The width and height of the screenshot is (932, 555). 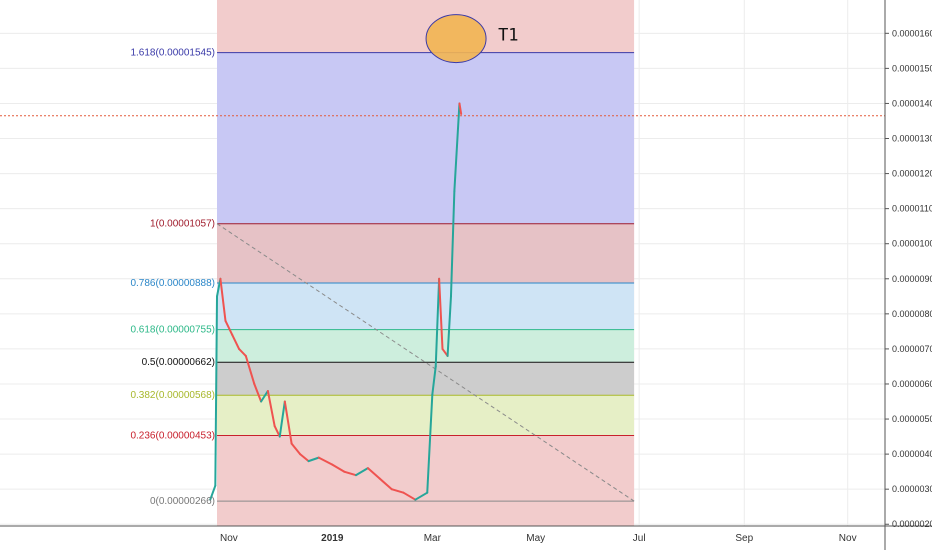 I want to click on fib-level-label: 1(0.00001057), so click(x=182, y=224).